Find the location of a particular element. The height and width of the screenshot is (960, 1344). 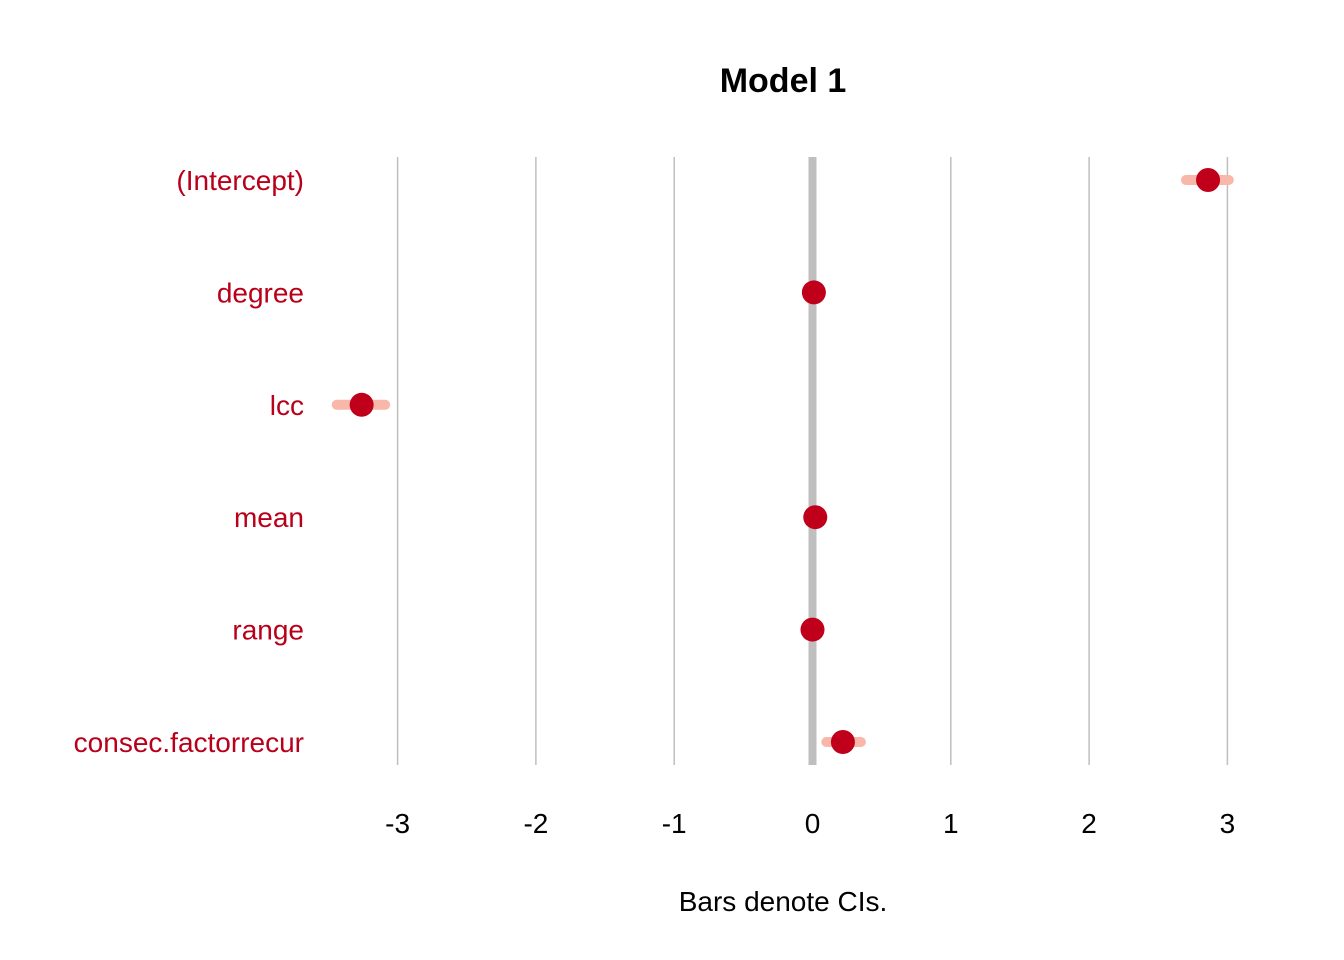

x-tick-label: -1 is located at coordinates (674, 823).